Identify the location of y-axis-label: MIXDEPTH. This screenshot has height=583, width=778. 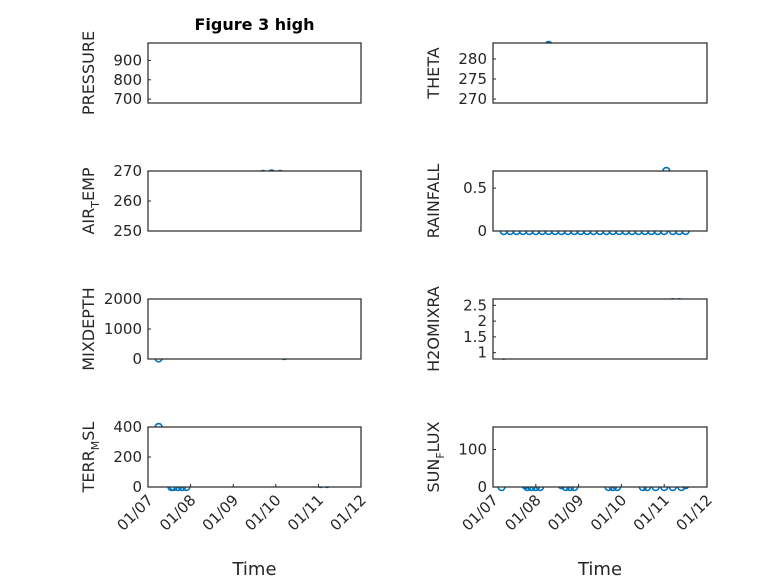
(88, 328).